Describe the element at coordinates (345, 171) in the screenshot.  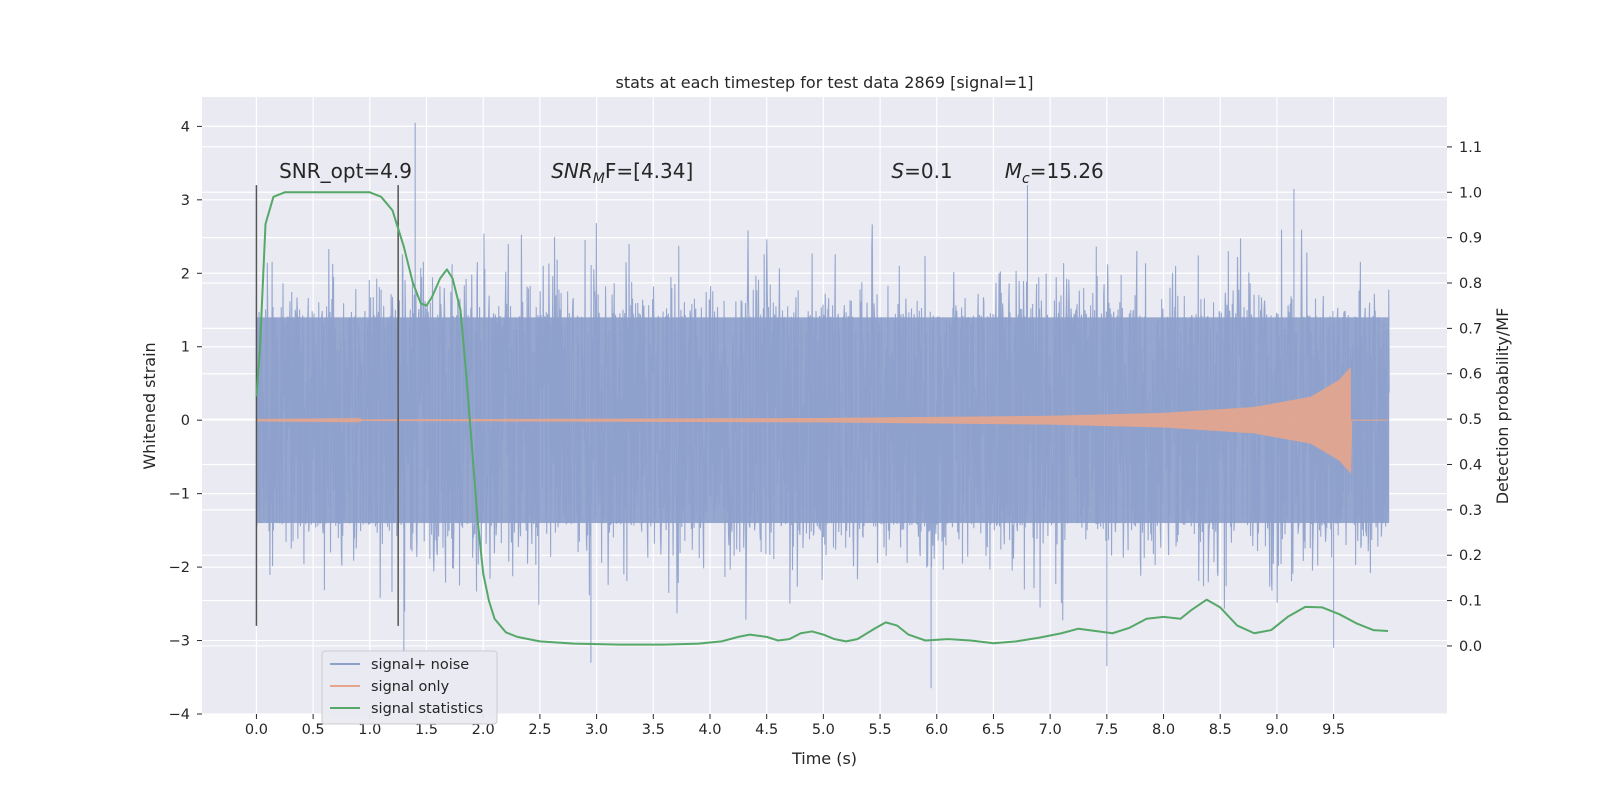
I see `annotation-snr_opt: SNR_opt=4.9` at that location.